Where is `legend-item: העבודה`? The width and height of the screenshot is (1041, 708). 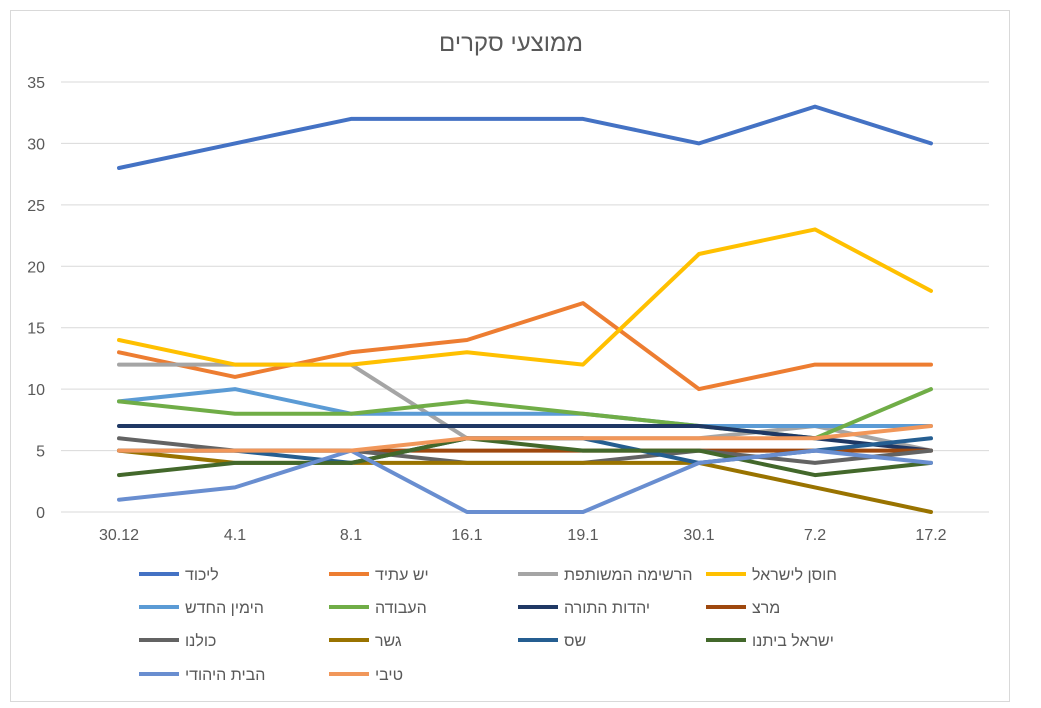
legend-item: העבודה is located at coordinates (378, 608).